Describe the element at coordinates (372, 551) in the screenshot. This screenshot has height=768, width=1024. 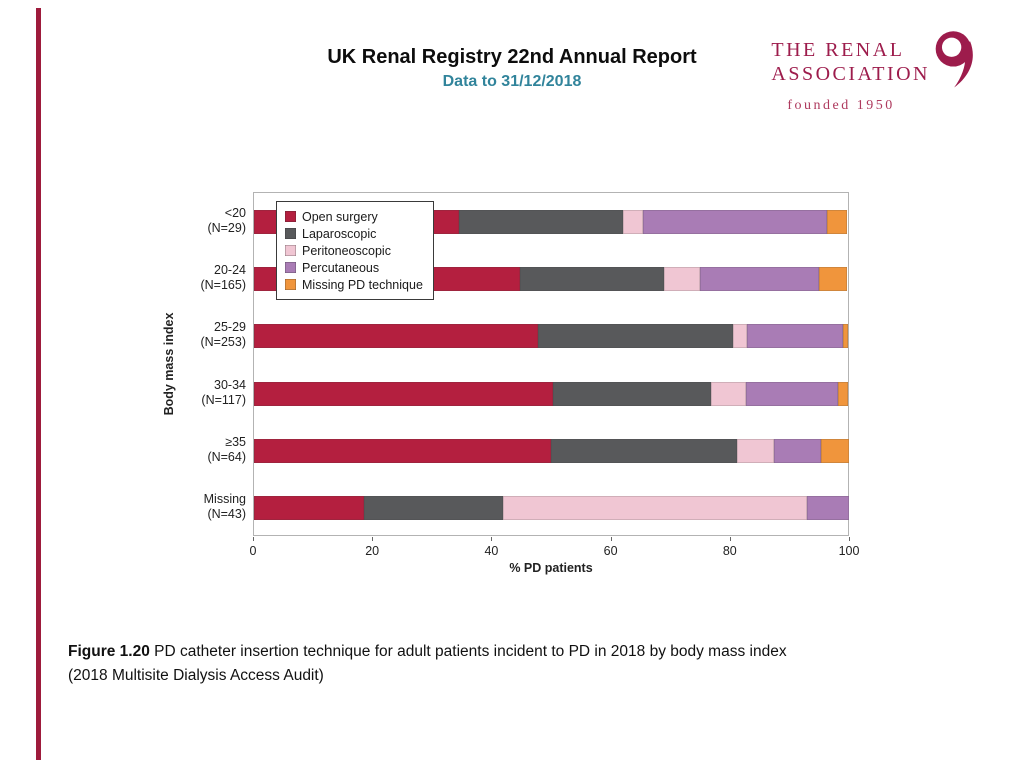
I see `x-tick-label: 20` at that location.